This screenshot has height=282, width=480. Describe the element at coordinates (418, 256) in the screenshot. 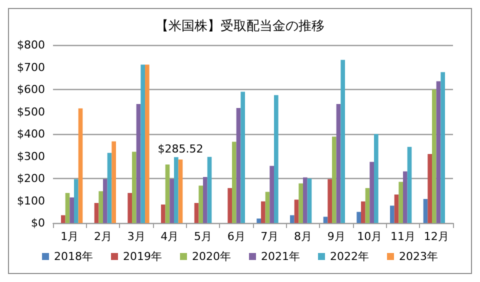

I see `legend-label: 2023年` at that location.